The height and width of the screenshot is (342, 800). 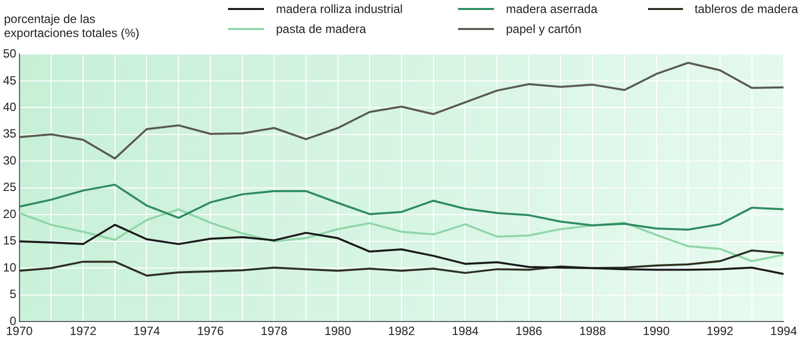 I want to click on legend-label: pasta de madera, so click(x=321, y=29).